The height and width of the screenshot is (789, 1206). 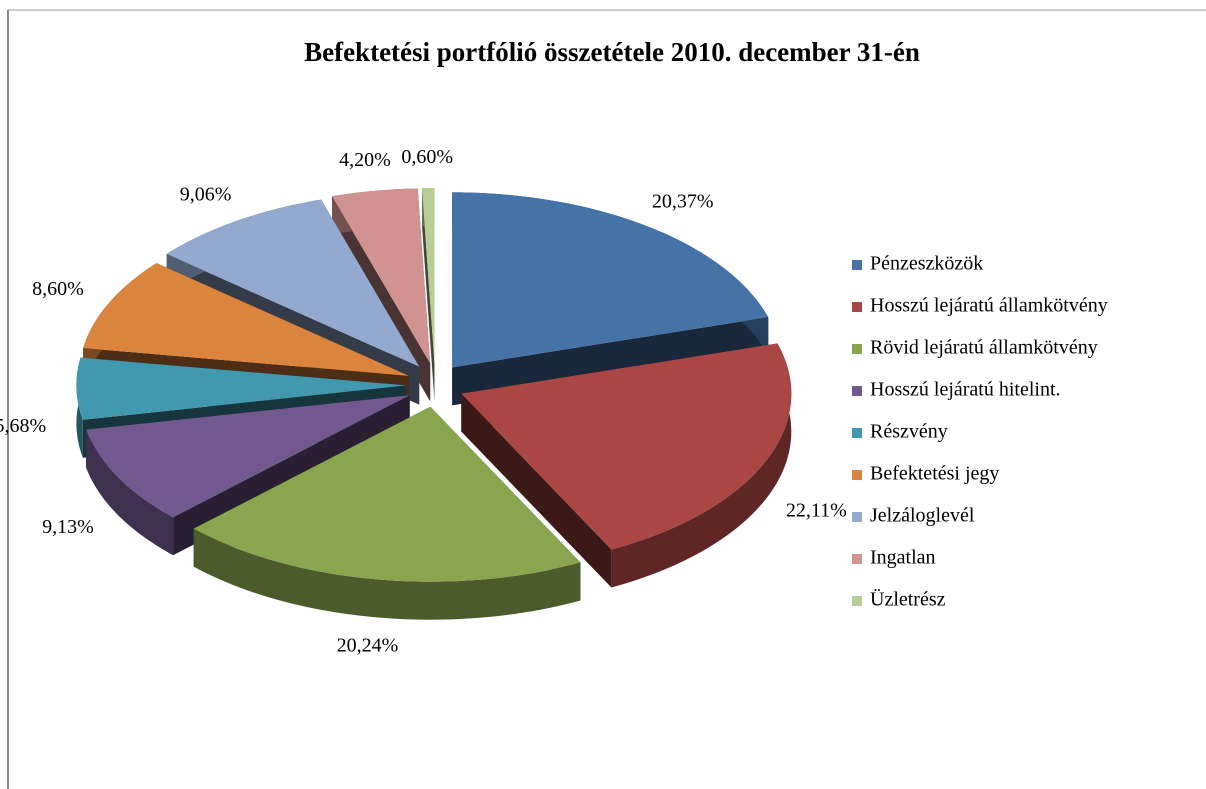 I want to click on data-label: 5,68%, so click(x=23, y=426).